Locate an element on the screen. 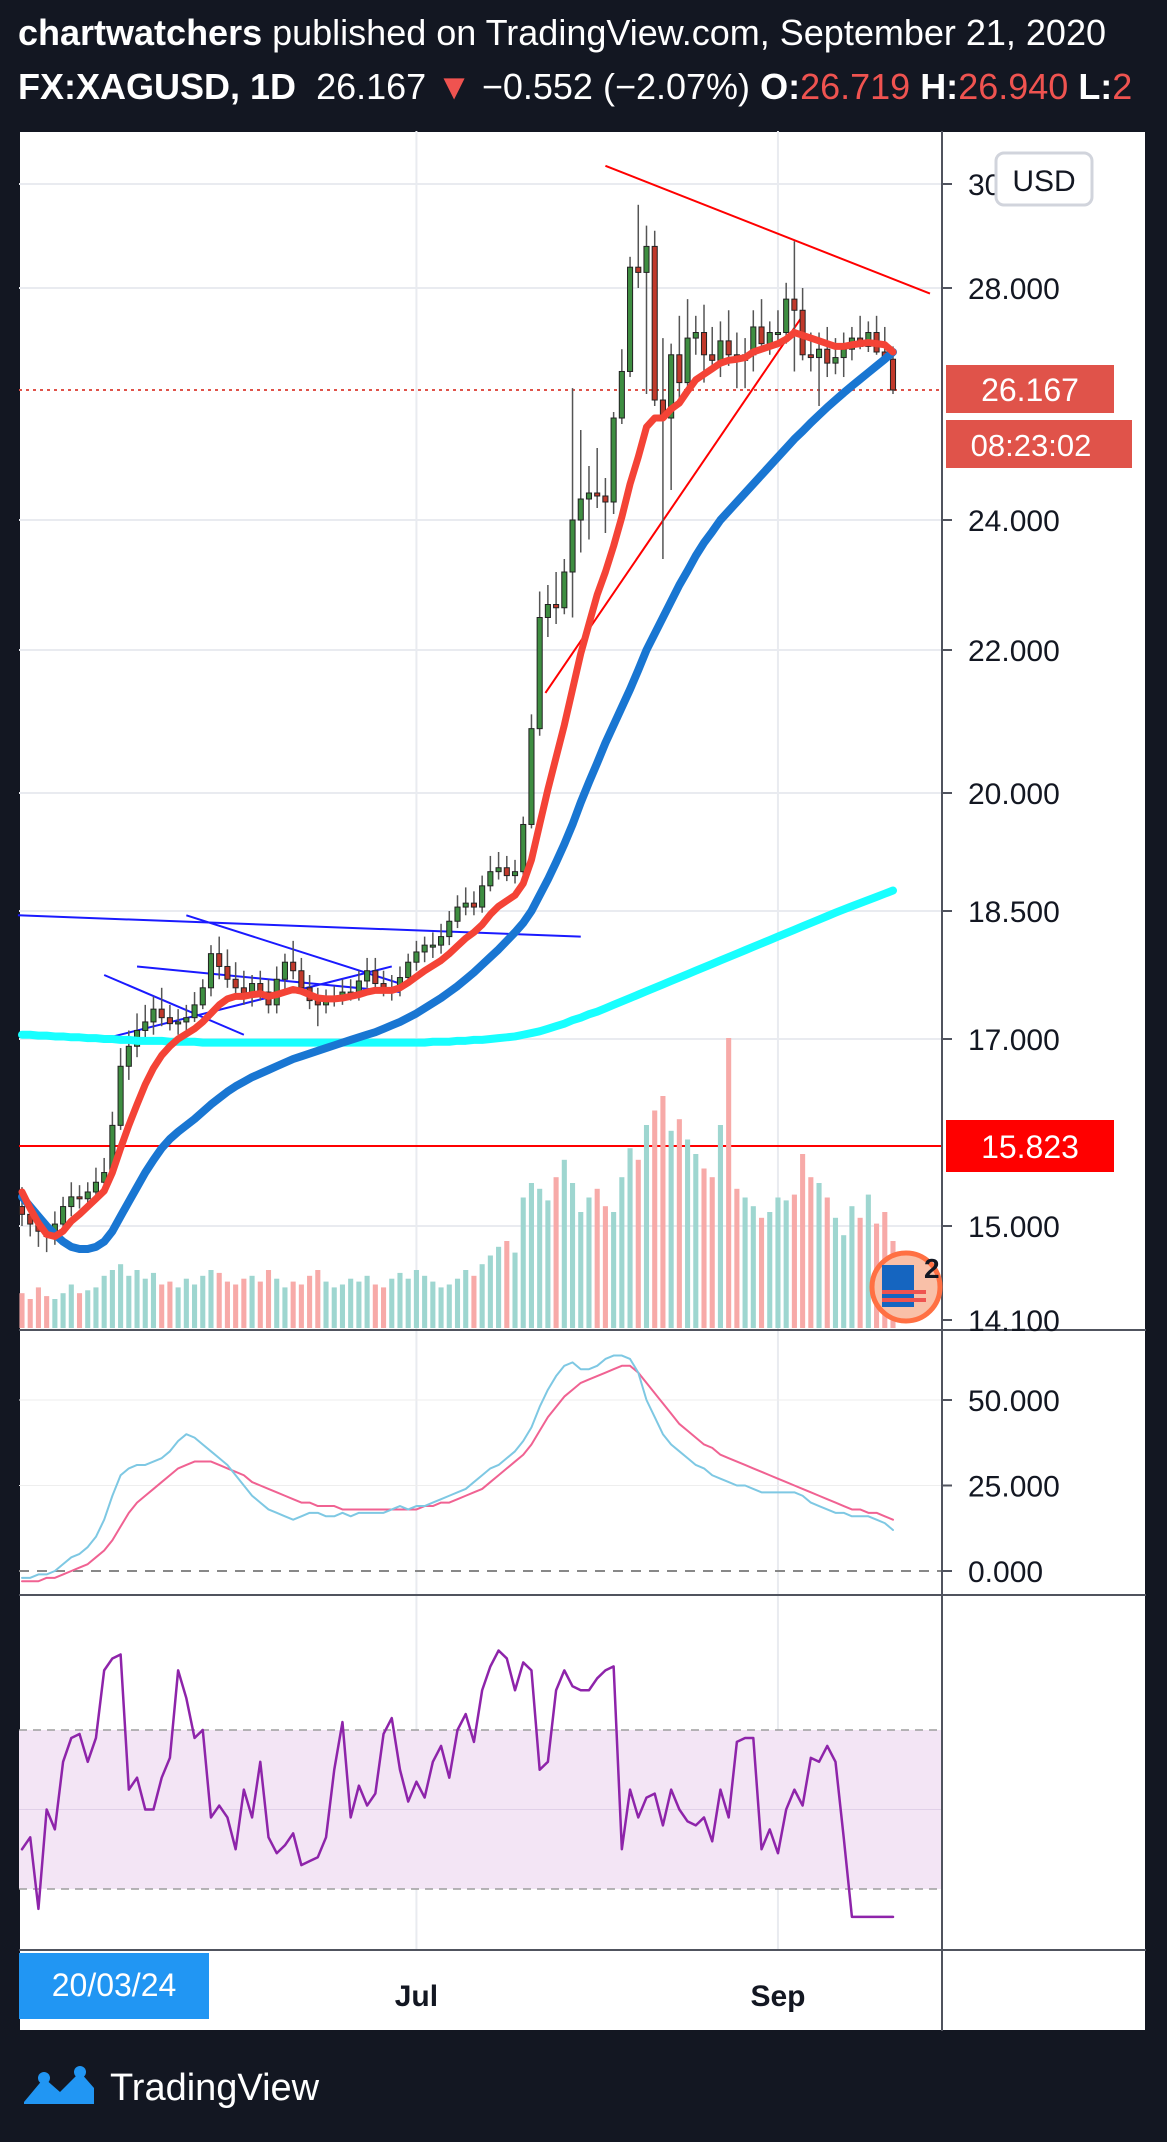  y-tick-label: 24.000 is located at coordinates (1014, 521).